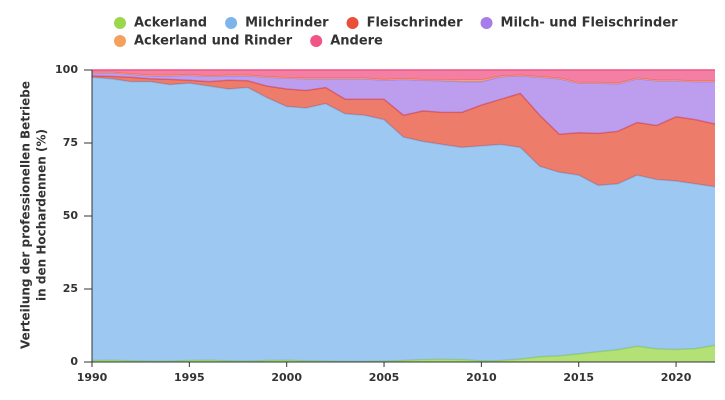 This screenshot has width=725, height=400. I want to click on legend-label: Fleischrinder, so click(415, 23).